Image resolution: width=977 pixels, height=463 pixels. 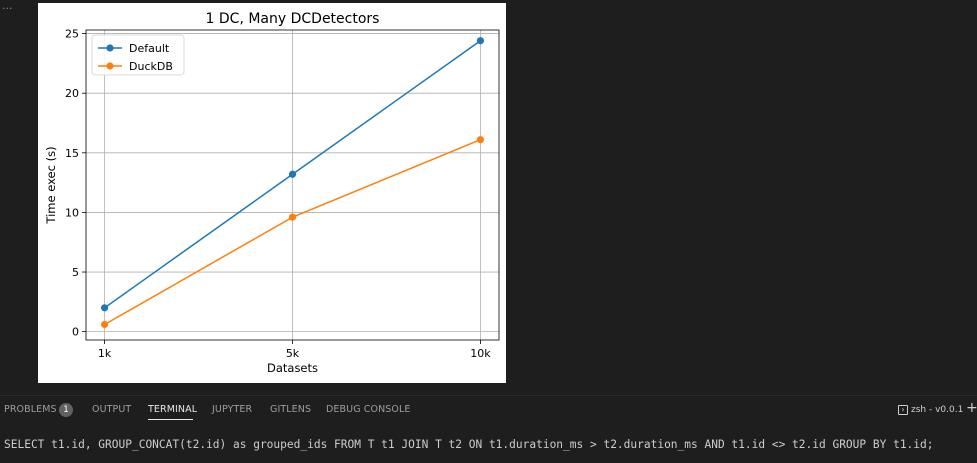 I want to click on tab-output: OUTPUT, so click(x=112, y=409).